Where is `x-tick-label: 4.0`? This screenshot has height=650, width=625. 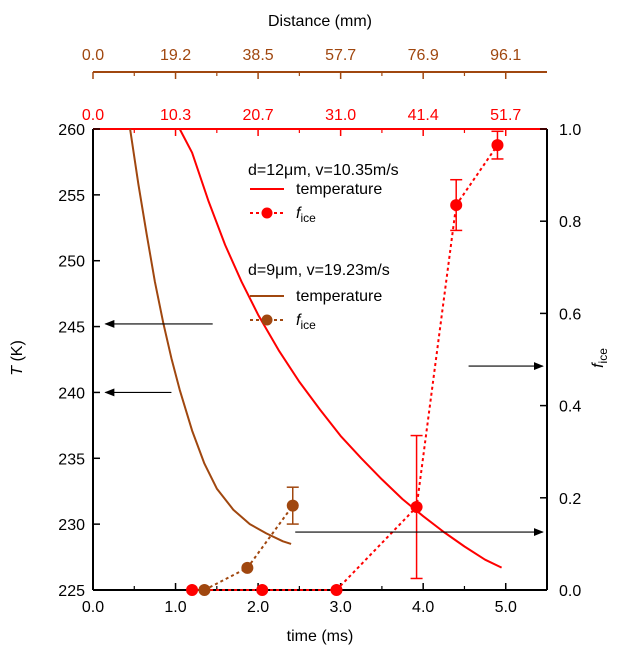 x-tick-label: 4.0 is located at coordinates (423, 607).